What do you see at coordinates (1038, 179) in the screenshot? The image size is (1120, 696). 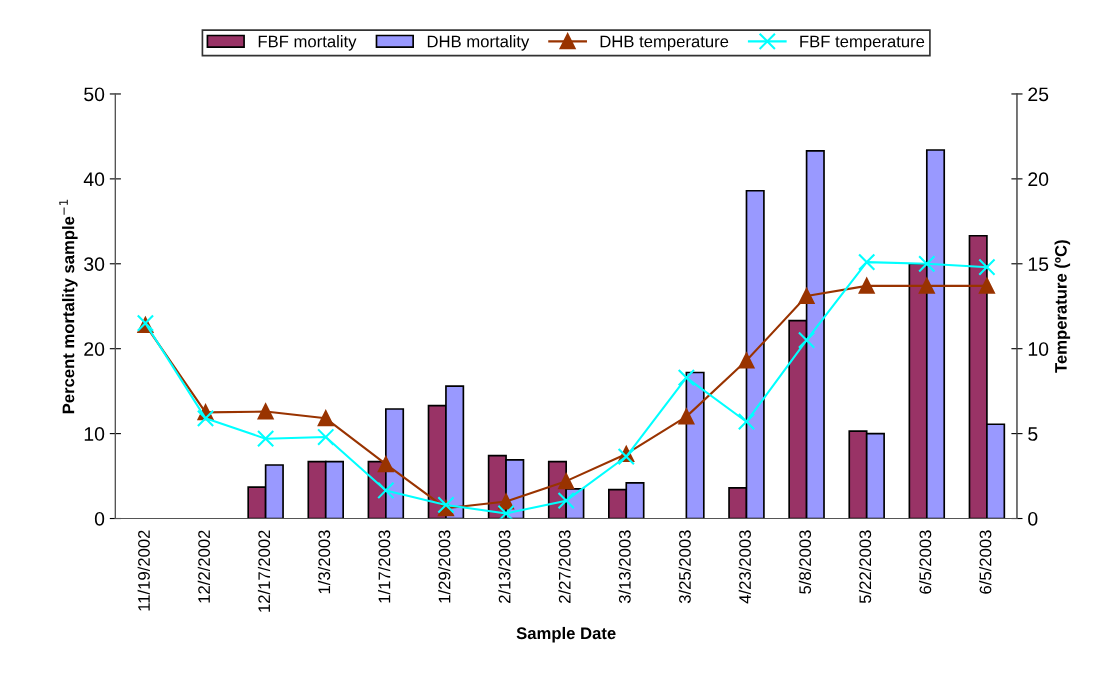 I see `y2-tick-label: 20` at bounding box center [1038, 179].